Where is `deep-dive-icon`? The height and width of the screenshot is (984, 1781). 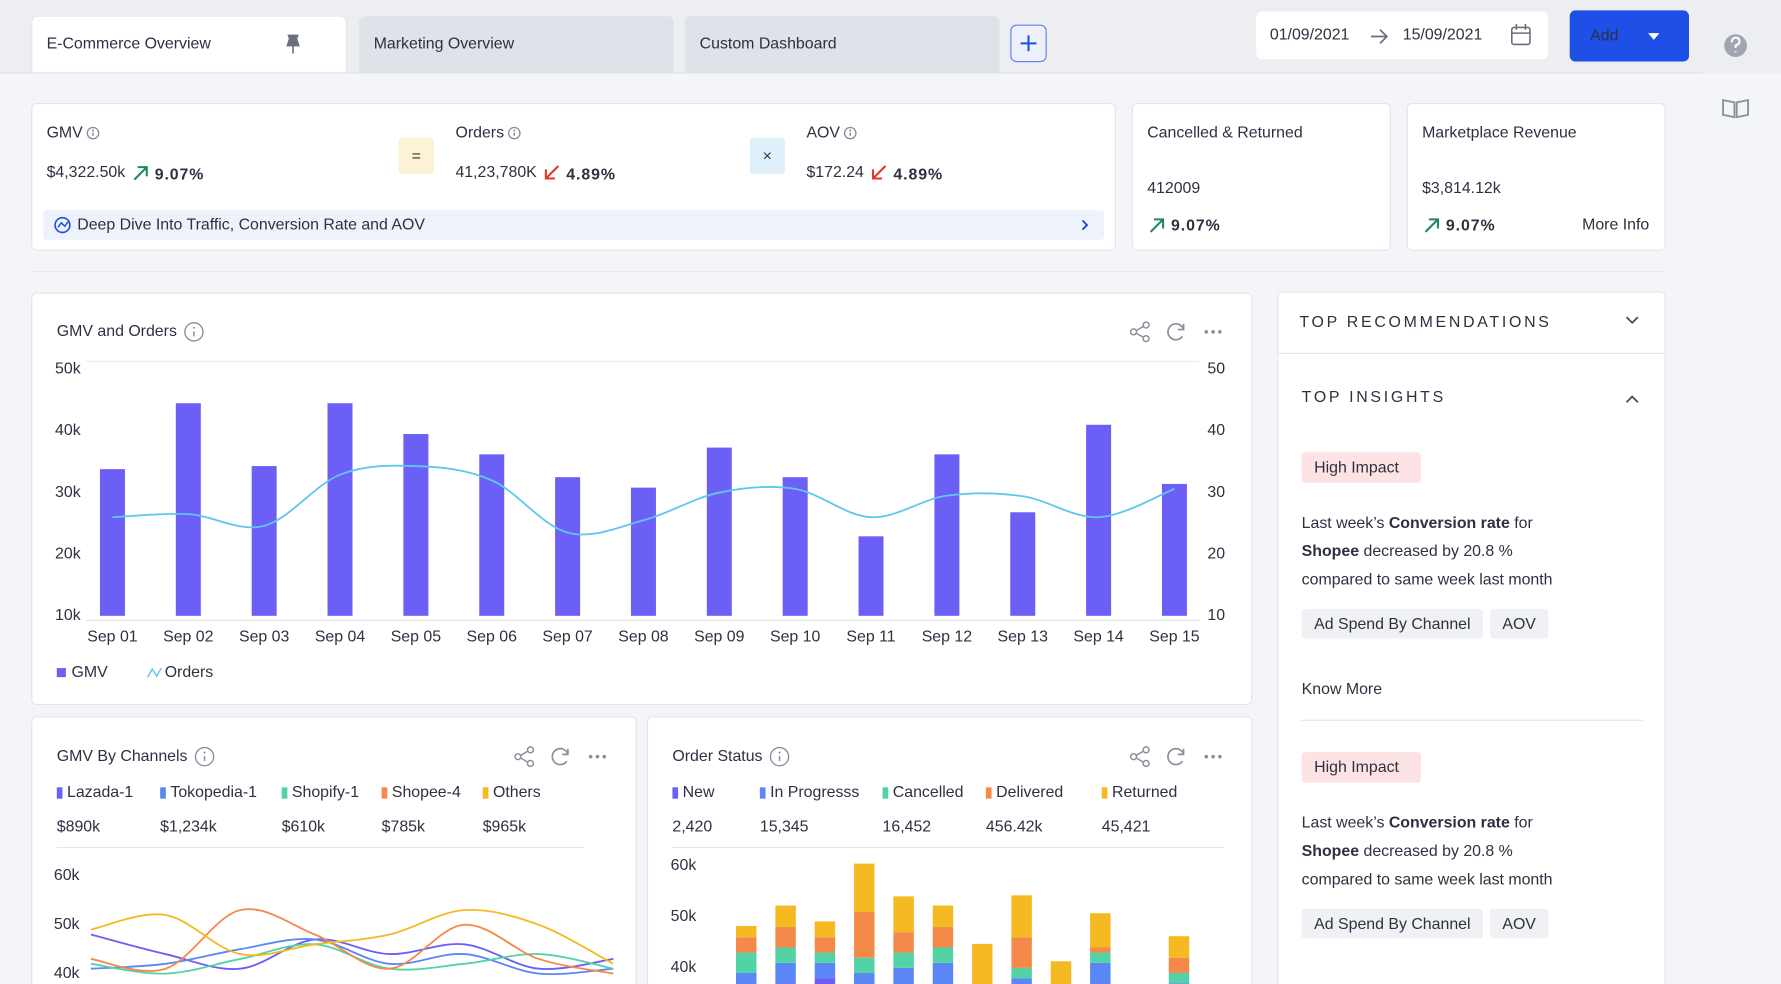
deep-dive-icon is located at coordinates (63, 224).